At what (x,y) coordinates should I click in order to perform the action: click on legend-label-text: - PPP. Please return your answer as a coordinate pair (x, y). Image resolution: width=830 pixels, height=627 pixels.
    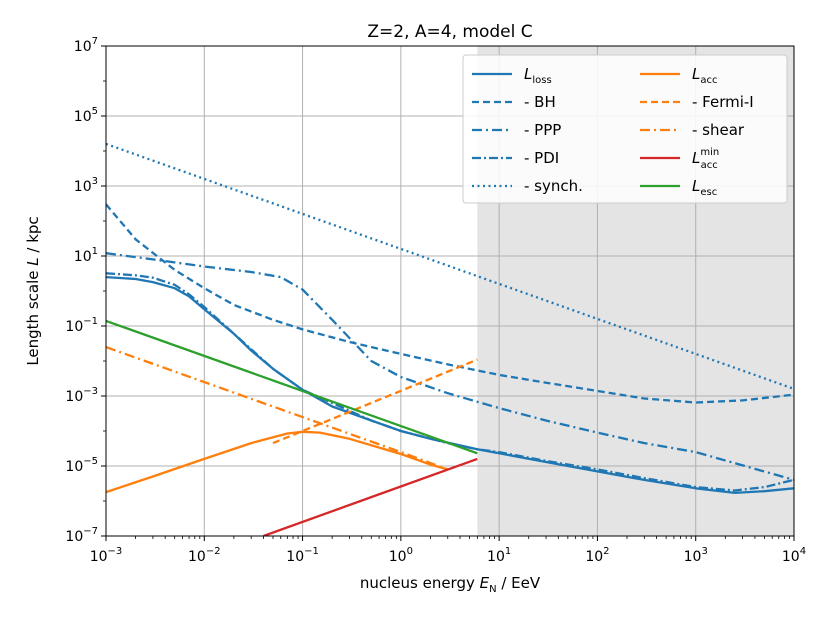
    Looking at the image, I should click on (542, 130).